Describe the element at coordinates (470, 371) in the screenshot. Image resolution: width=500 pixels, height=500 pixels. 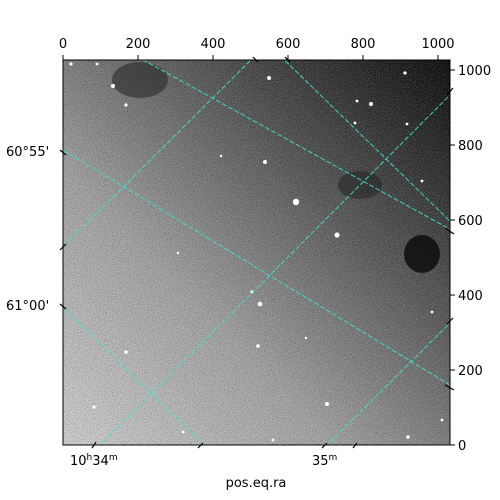
I see `y-tick-label: 200` at that location.